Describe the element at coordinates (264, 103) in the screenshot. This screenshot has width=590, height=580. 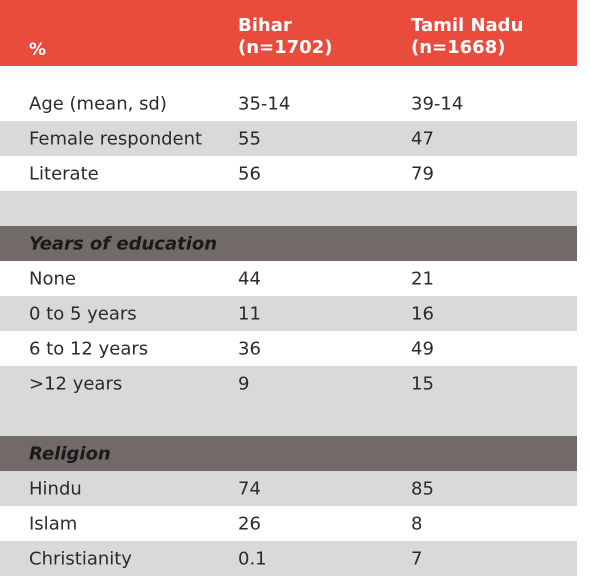
I see `row-bihar-value: 35-14` at that location.